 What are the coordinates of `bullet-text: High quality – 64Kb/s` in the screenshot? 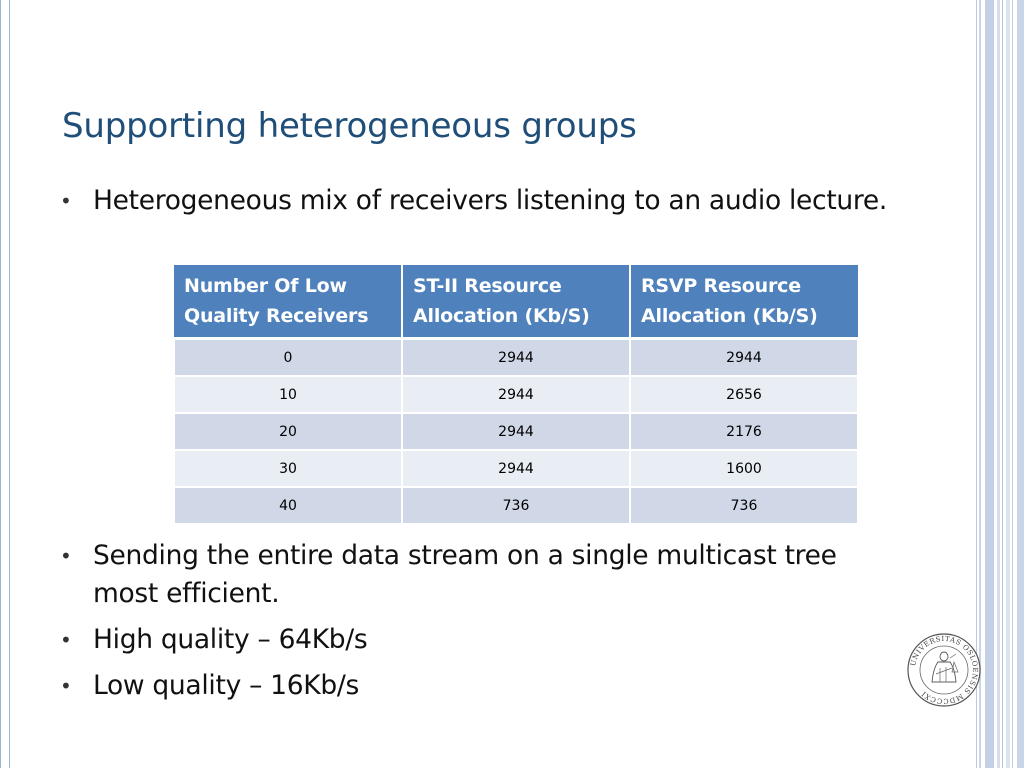 It's located at (230, 639).